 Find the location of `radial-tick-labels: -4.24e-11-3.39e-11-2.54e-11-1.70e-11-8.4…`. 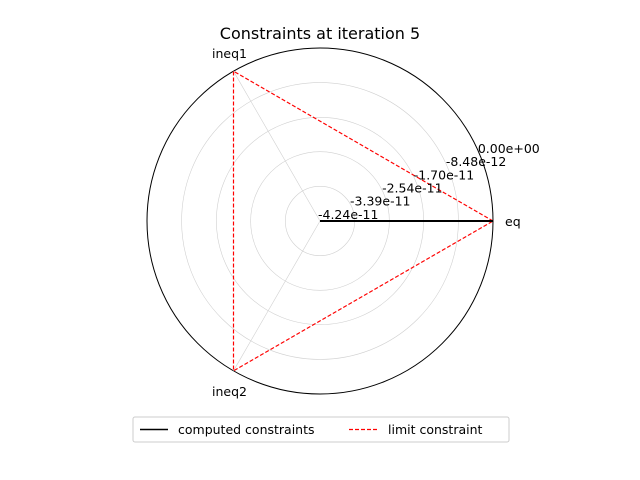

radial-tick-labels: -4.24e-11-3.39e-11-2.54e-11-1.70e-11-8.4… is located at coordinates (429, 181).